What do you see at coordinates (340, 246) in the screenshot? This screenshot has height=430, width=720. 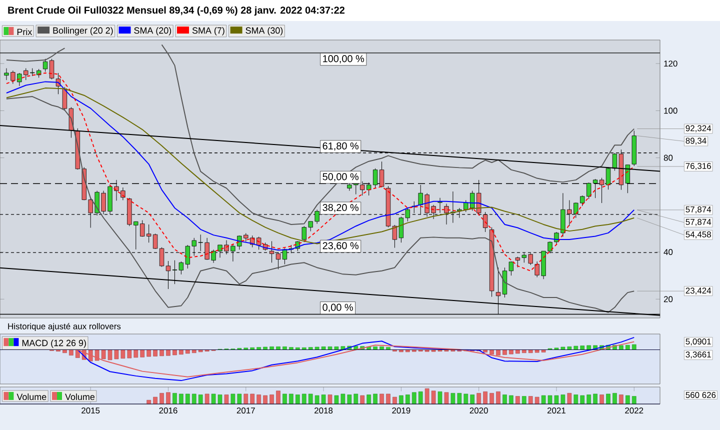 I see `annotation: 23,60 %` at bounding box center [340, 246].